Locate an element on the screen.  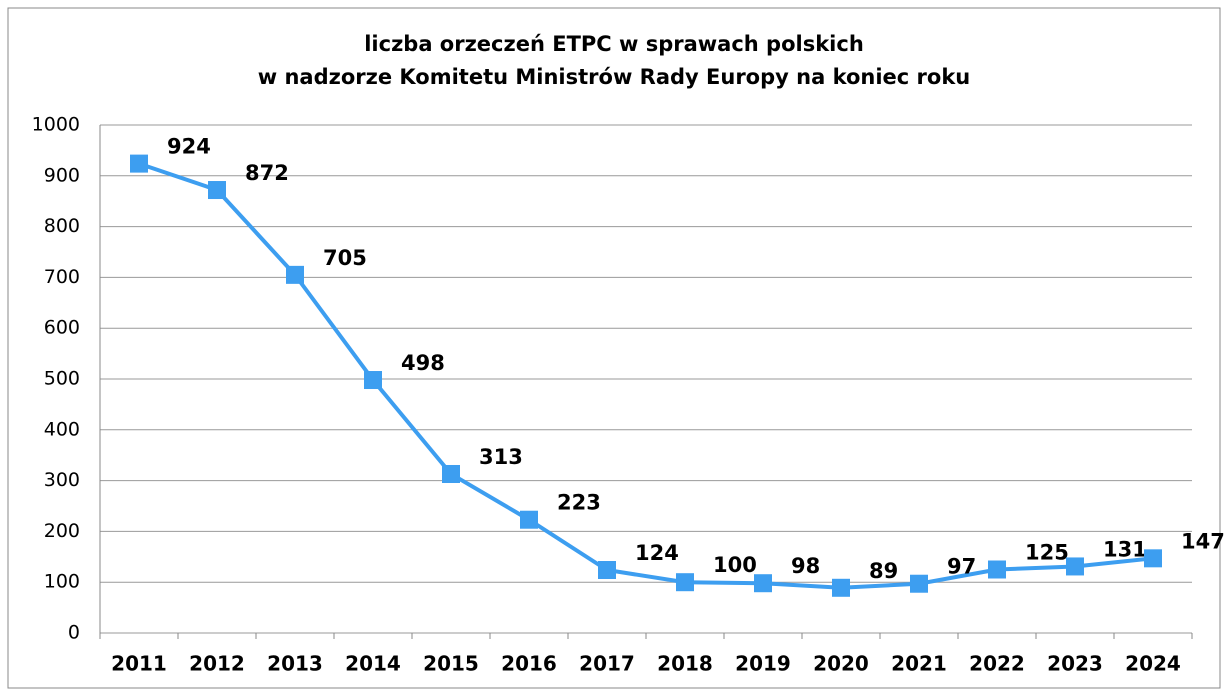
data-label: 498 is located at coordinates (423, 363).